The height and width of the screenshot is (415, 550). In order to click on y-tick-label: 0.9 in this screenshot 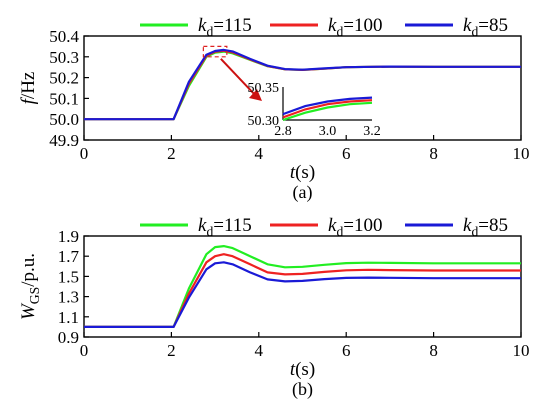, I will do `click(68, 337)`.